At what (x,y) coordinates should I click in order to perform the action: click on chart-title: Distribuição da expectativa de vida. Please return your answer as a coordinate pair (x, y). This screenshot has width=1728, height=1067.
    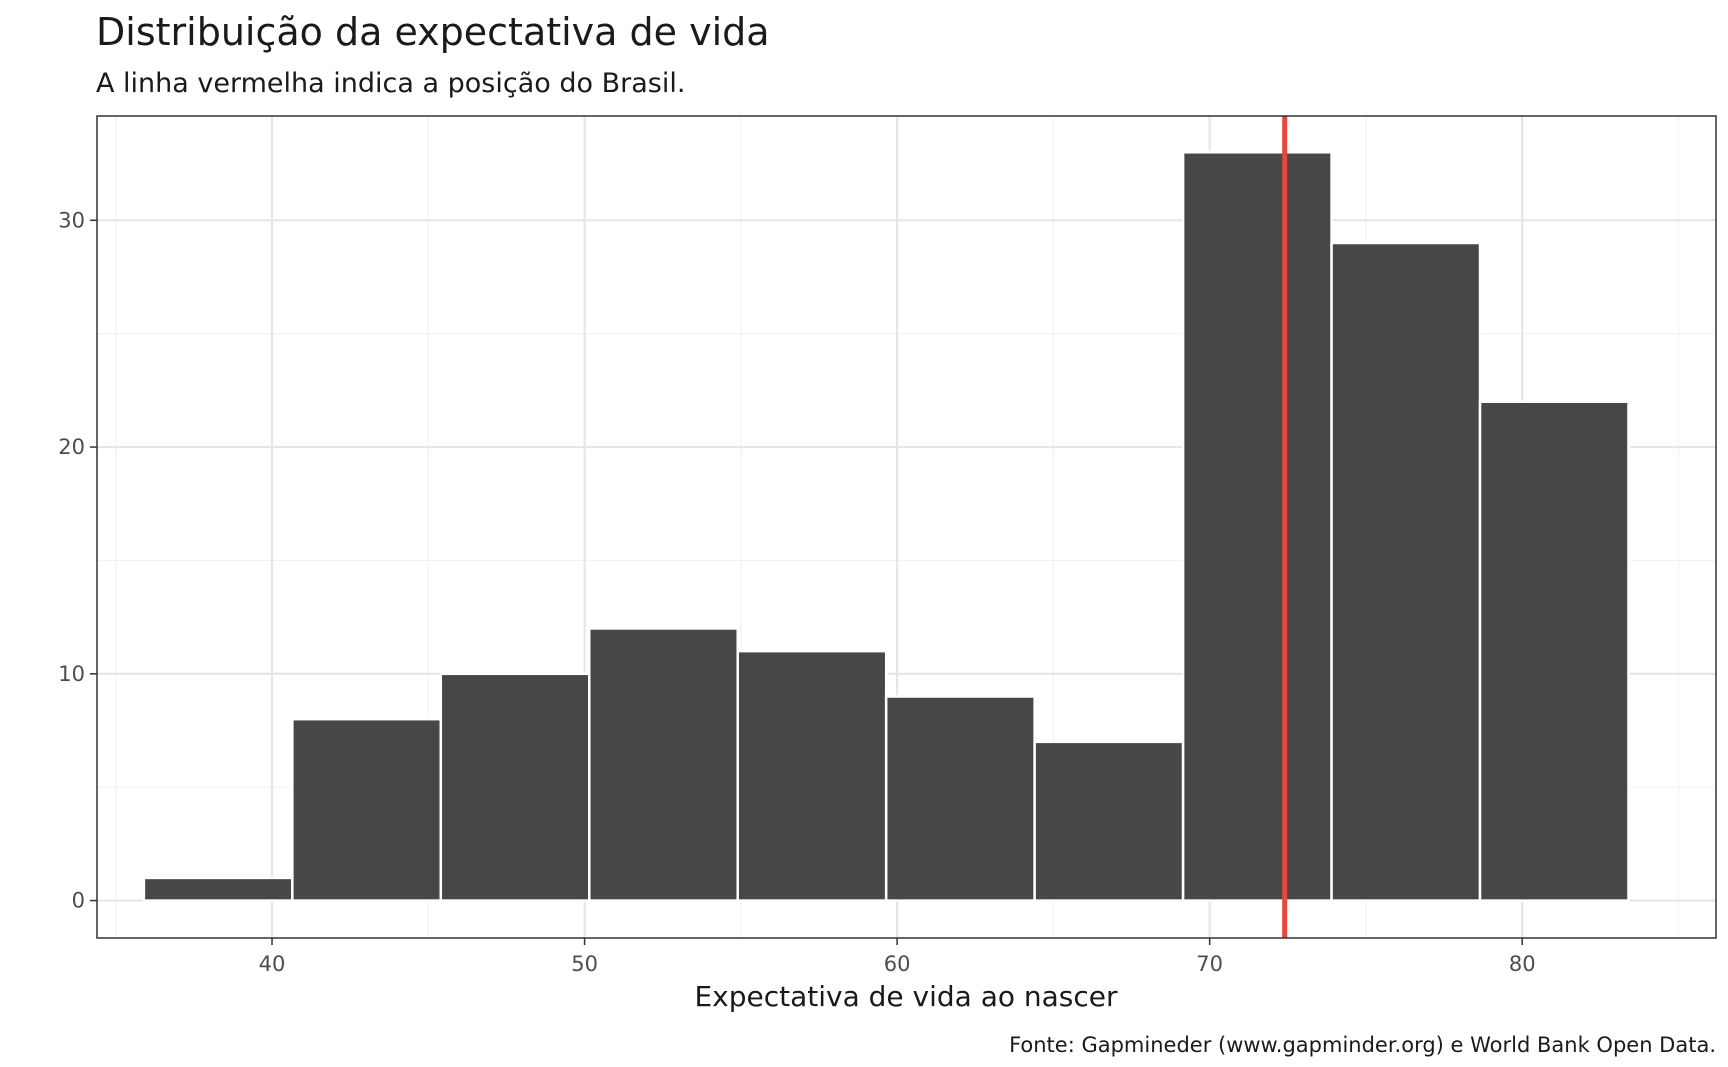
    Looking at the image, I should click on (433, 32).